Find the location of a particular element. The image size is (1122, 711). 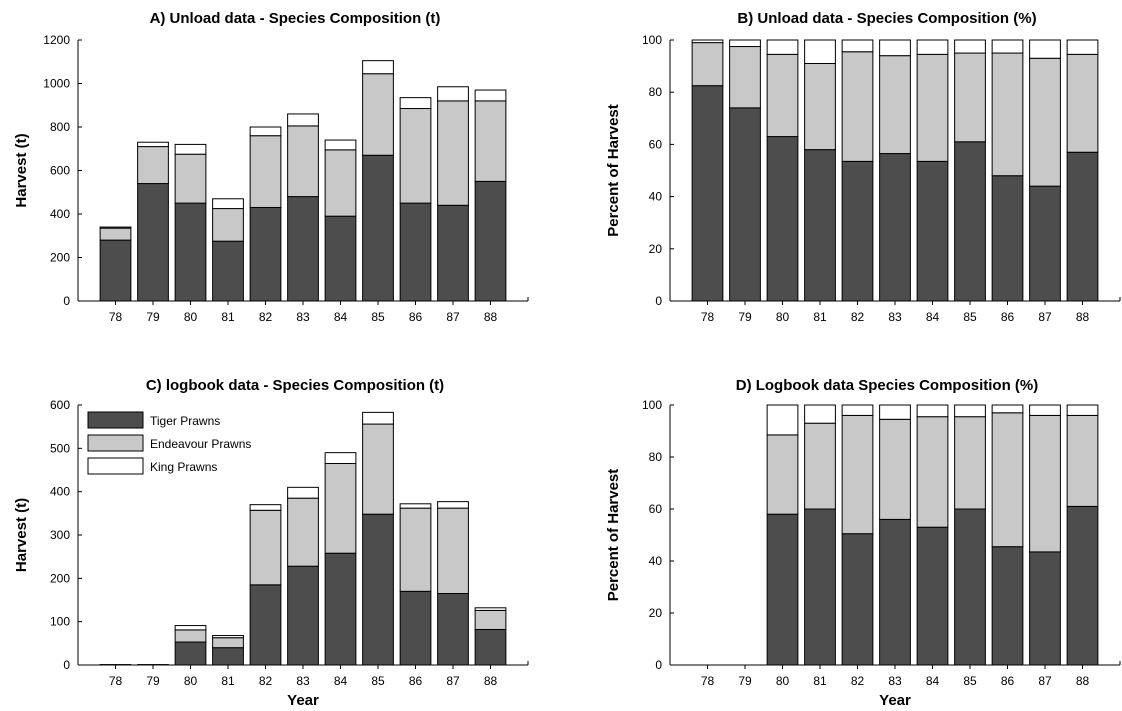

bar-b-82-endeavour is located at coordinates (857, 106).